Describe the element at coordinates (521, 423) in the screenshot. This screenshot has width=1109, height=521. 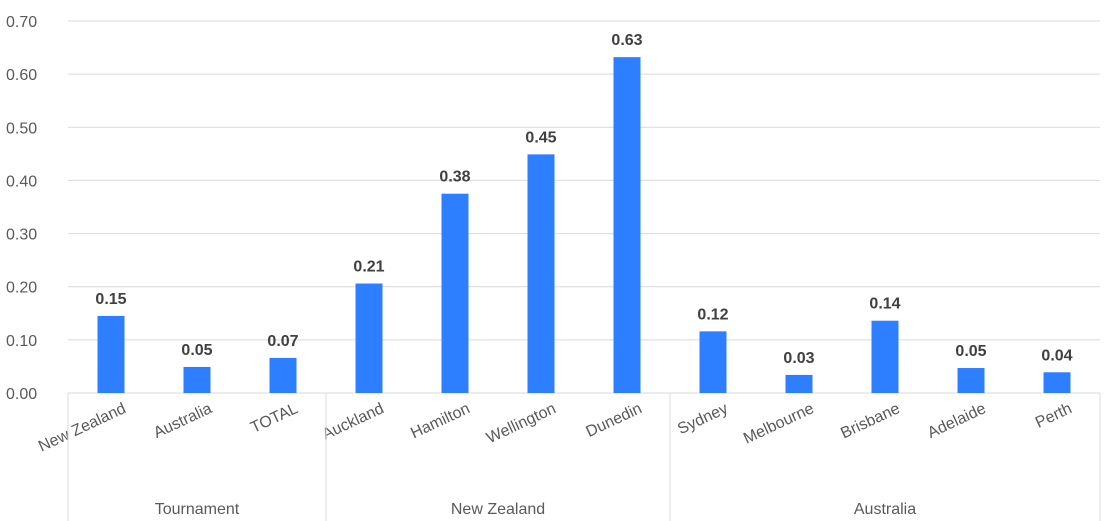
I see `x-tick-label: Wellington` at that location.